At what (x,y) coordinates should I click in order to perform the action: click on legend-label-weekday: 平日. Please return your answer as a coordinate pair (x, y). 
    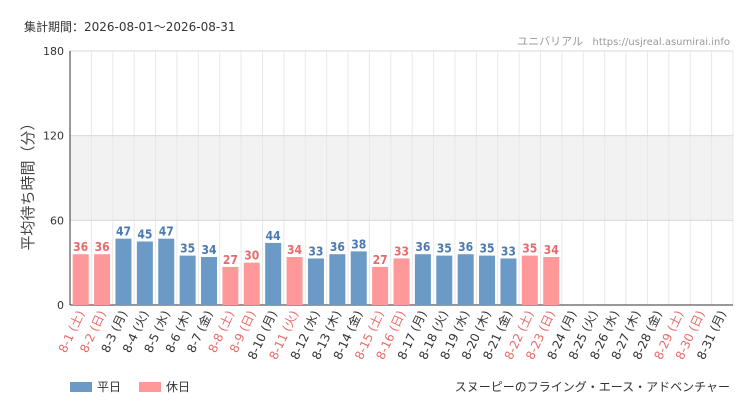
    Looking at the image, I should click on (109, 387).